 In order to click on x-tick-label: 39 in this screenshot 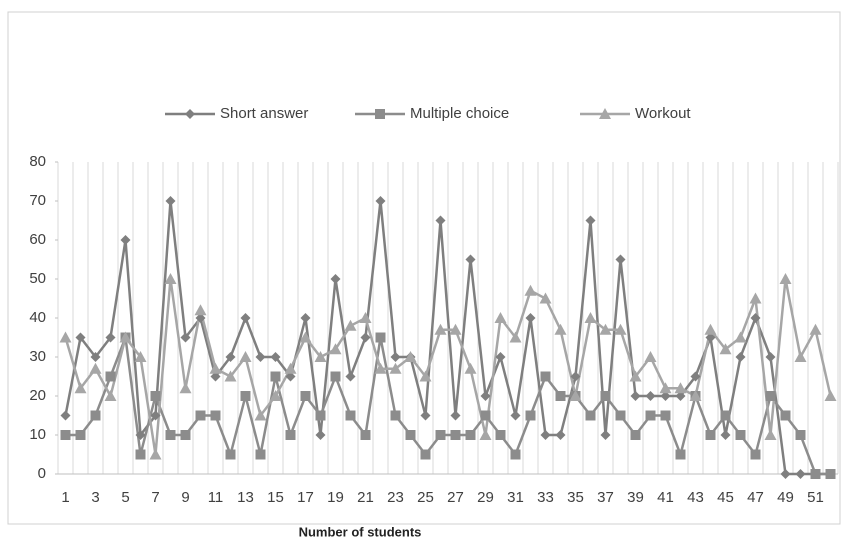, I will do `click(635, 497)`.